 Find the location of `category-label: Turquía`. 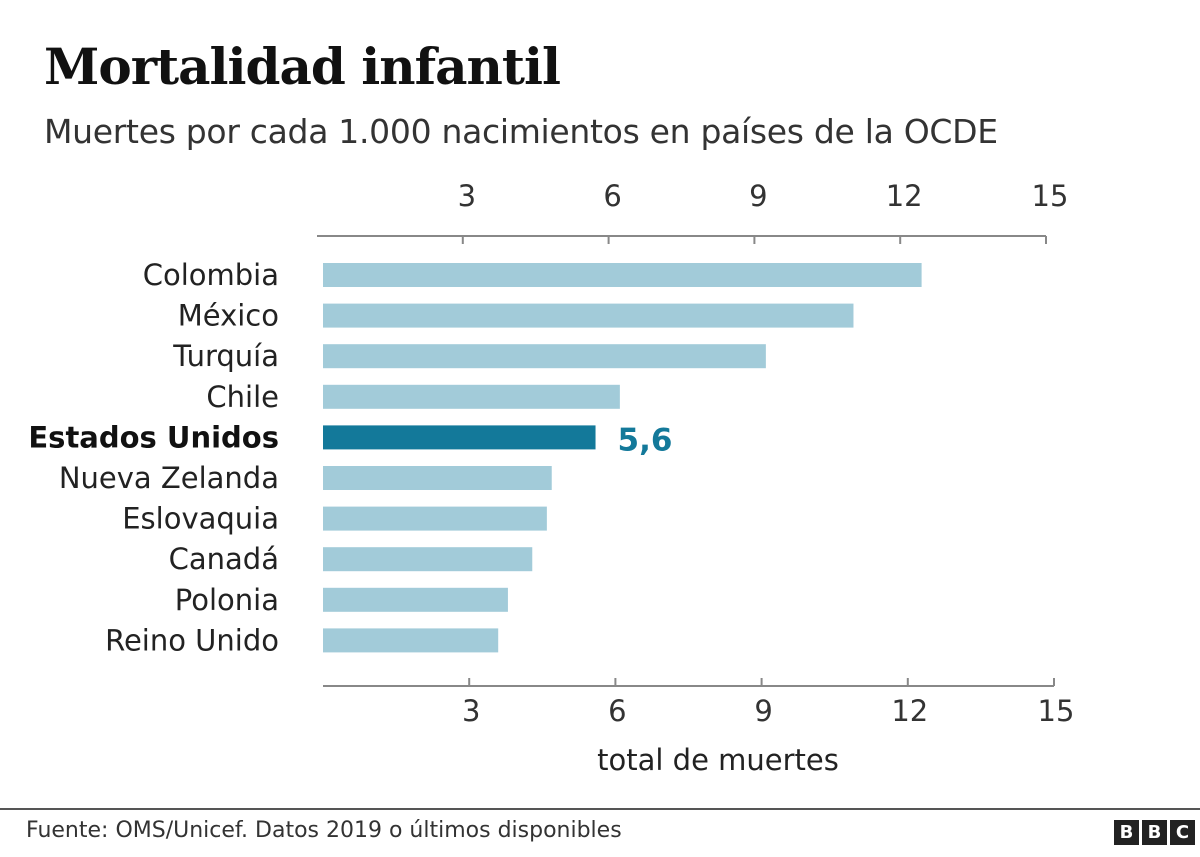

category-label: Turquía is located at coordinates (225, 356).